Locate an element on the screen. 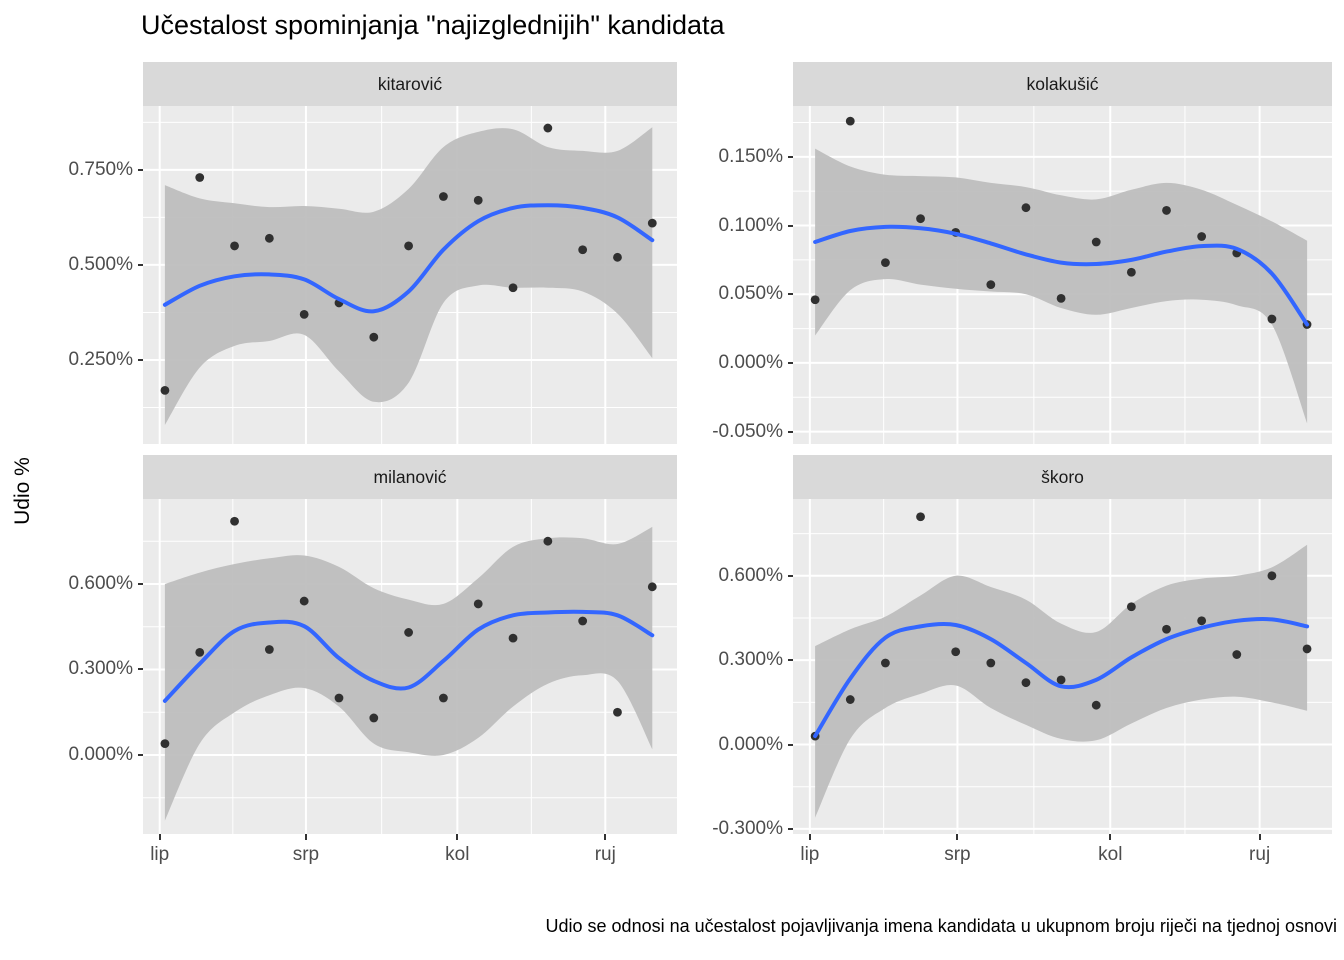  confidence-ribbon is located at coordinates (408, 276).